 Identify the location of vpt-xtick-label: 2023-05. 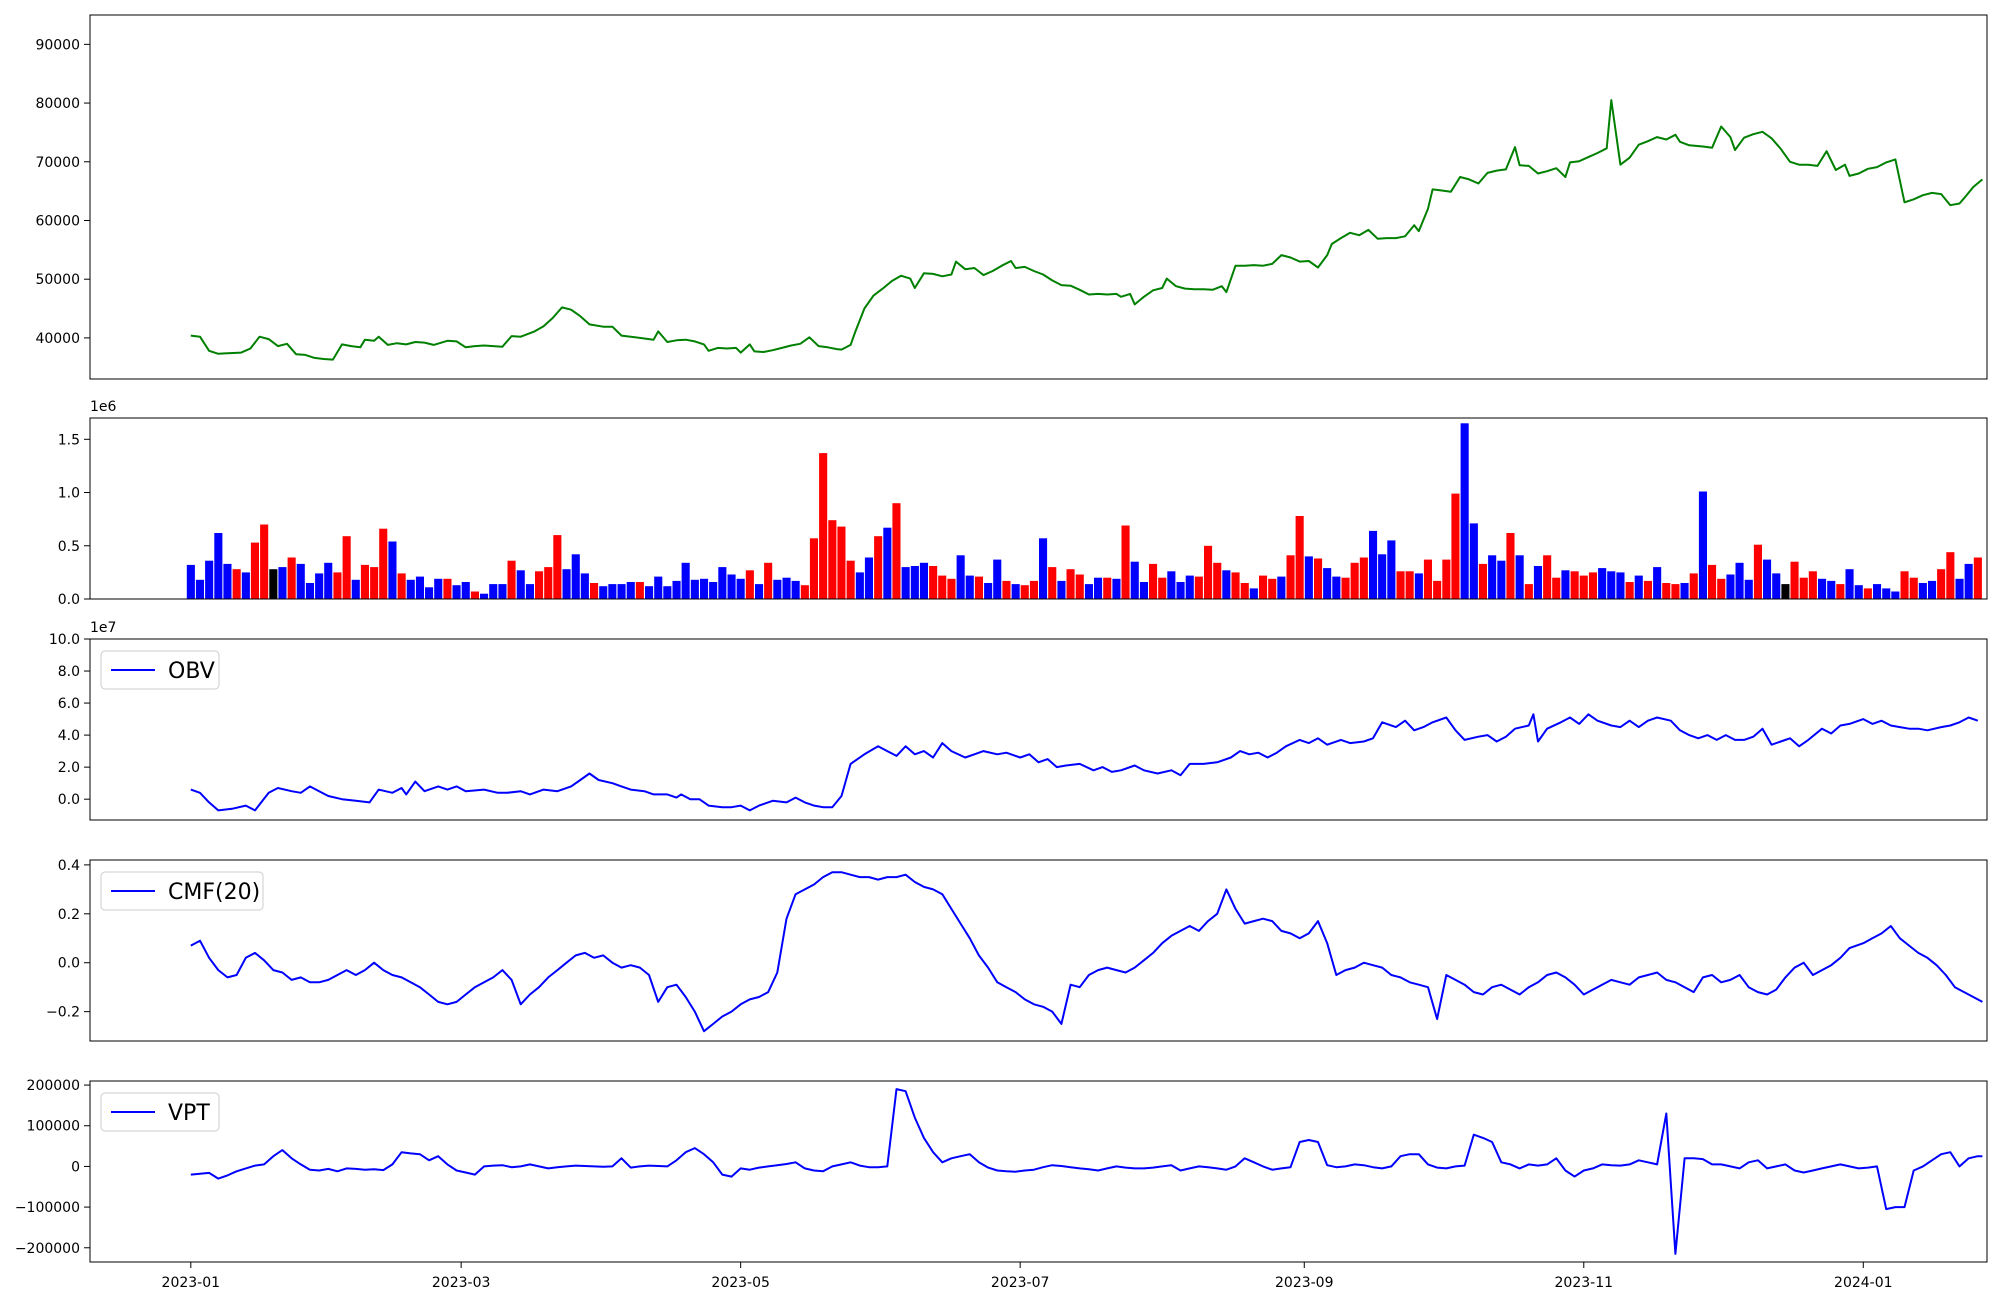
(740, 1283).